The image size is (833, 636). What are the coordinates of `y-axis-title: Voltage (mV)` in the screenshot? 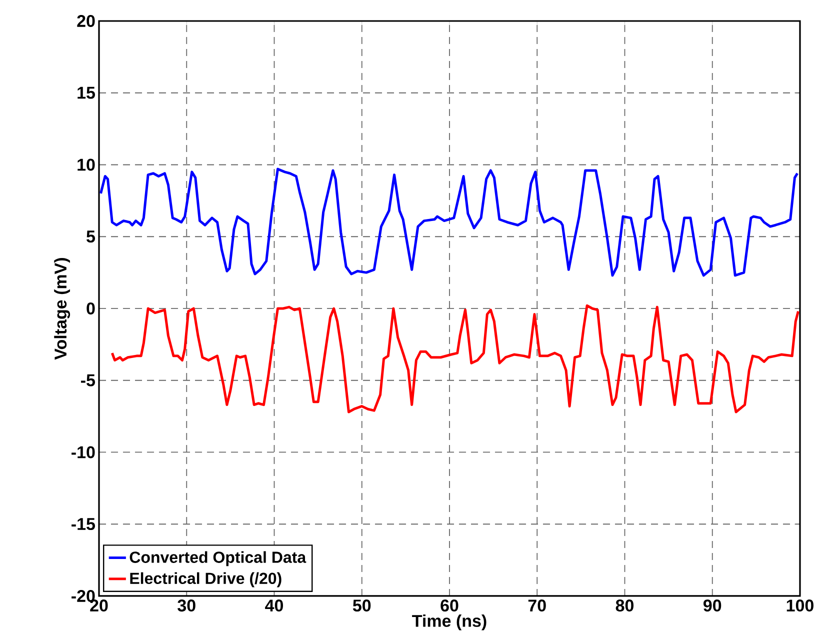 It's located at (62, 309).